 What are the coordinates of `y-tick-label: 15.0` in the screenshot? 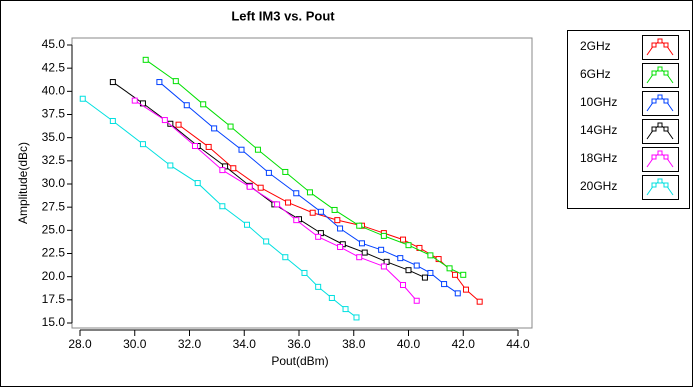 It's located at (54, 322).